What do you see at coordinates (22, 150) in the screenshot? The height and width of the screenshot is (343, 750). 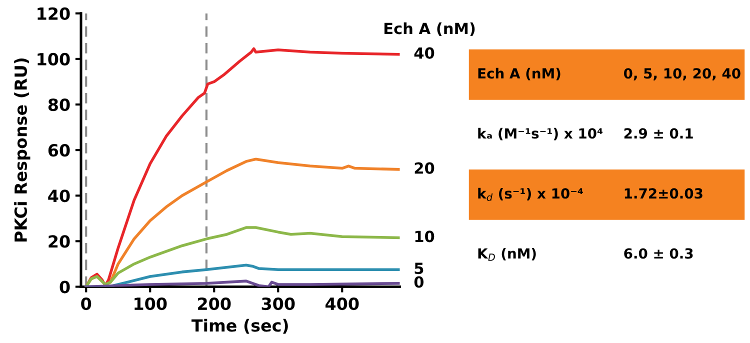 I see `y-axis-title: PKCi Response (RU)` at bounding box center [22, 150].